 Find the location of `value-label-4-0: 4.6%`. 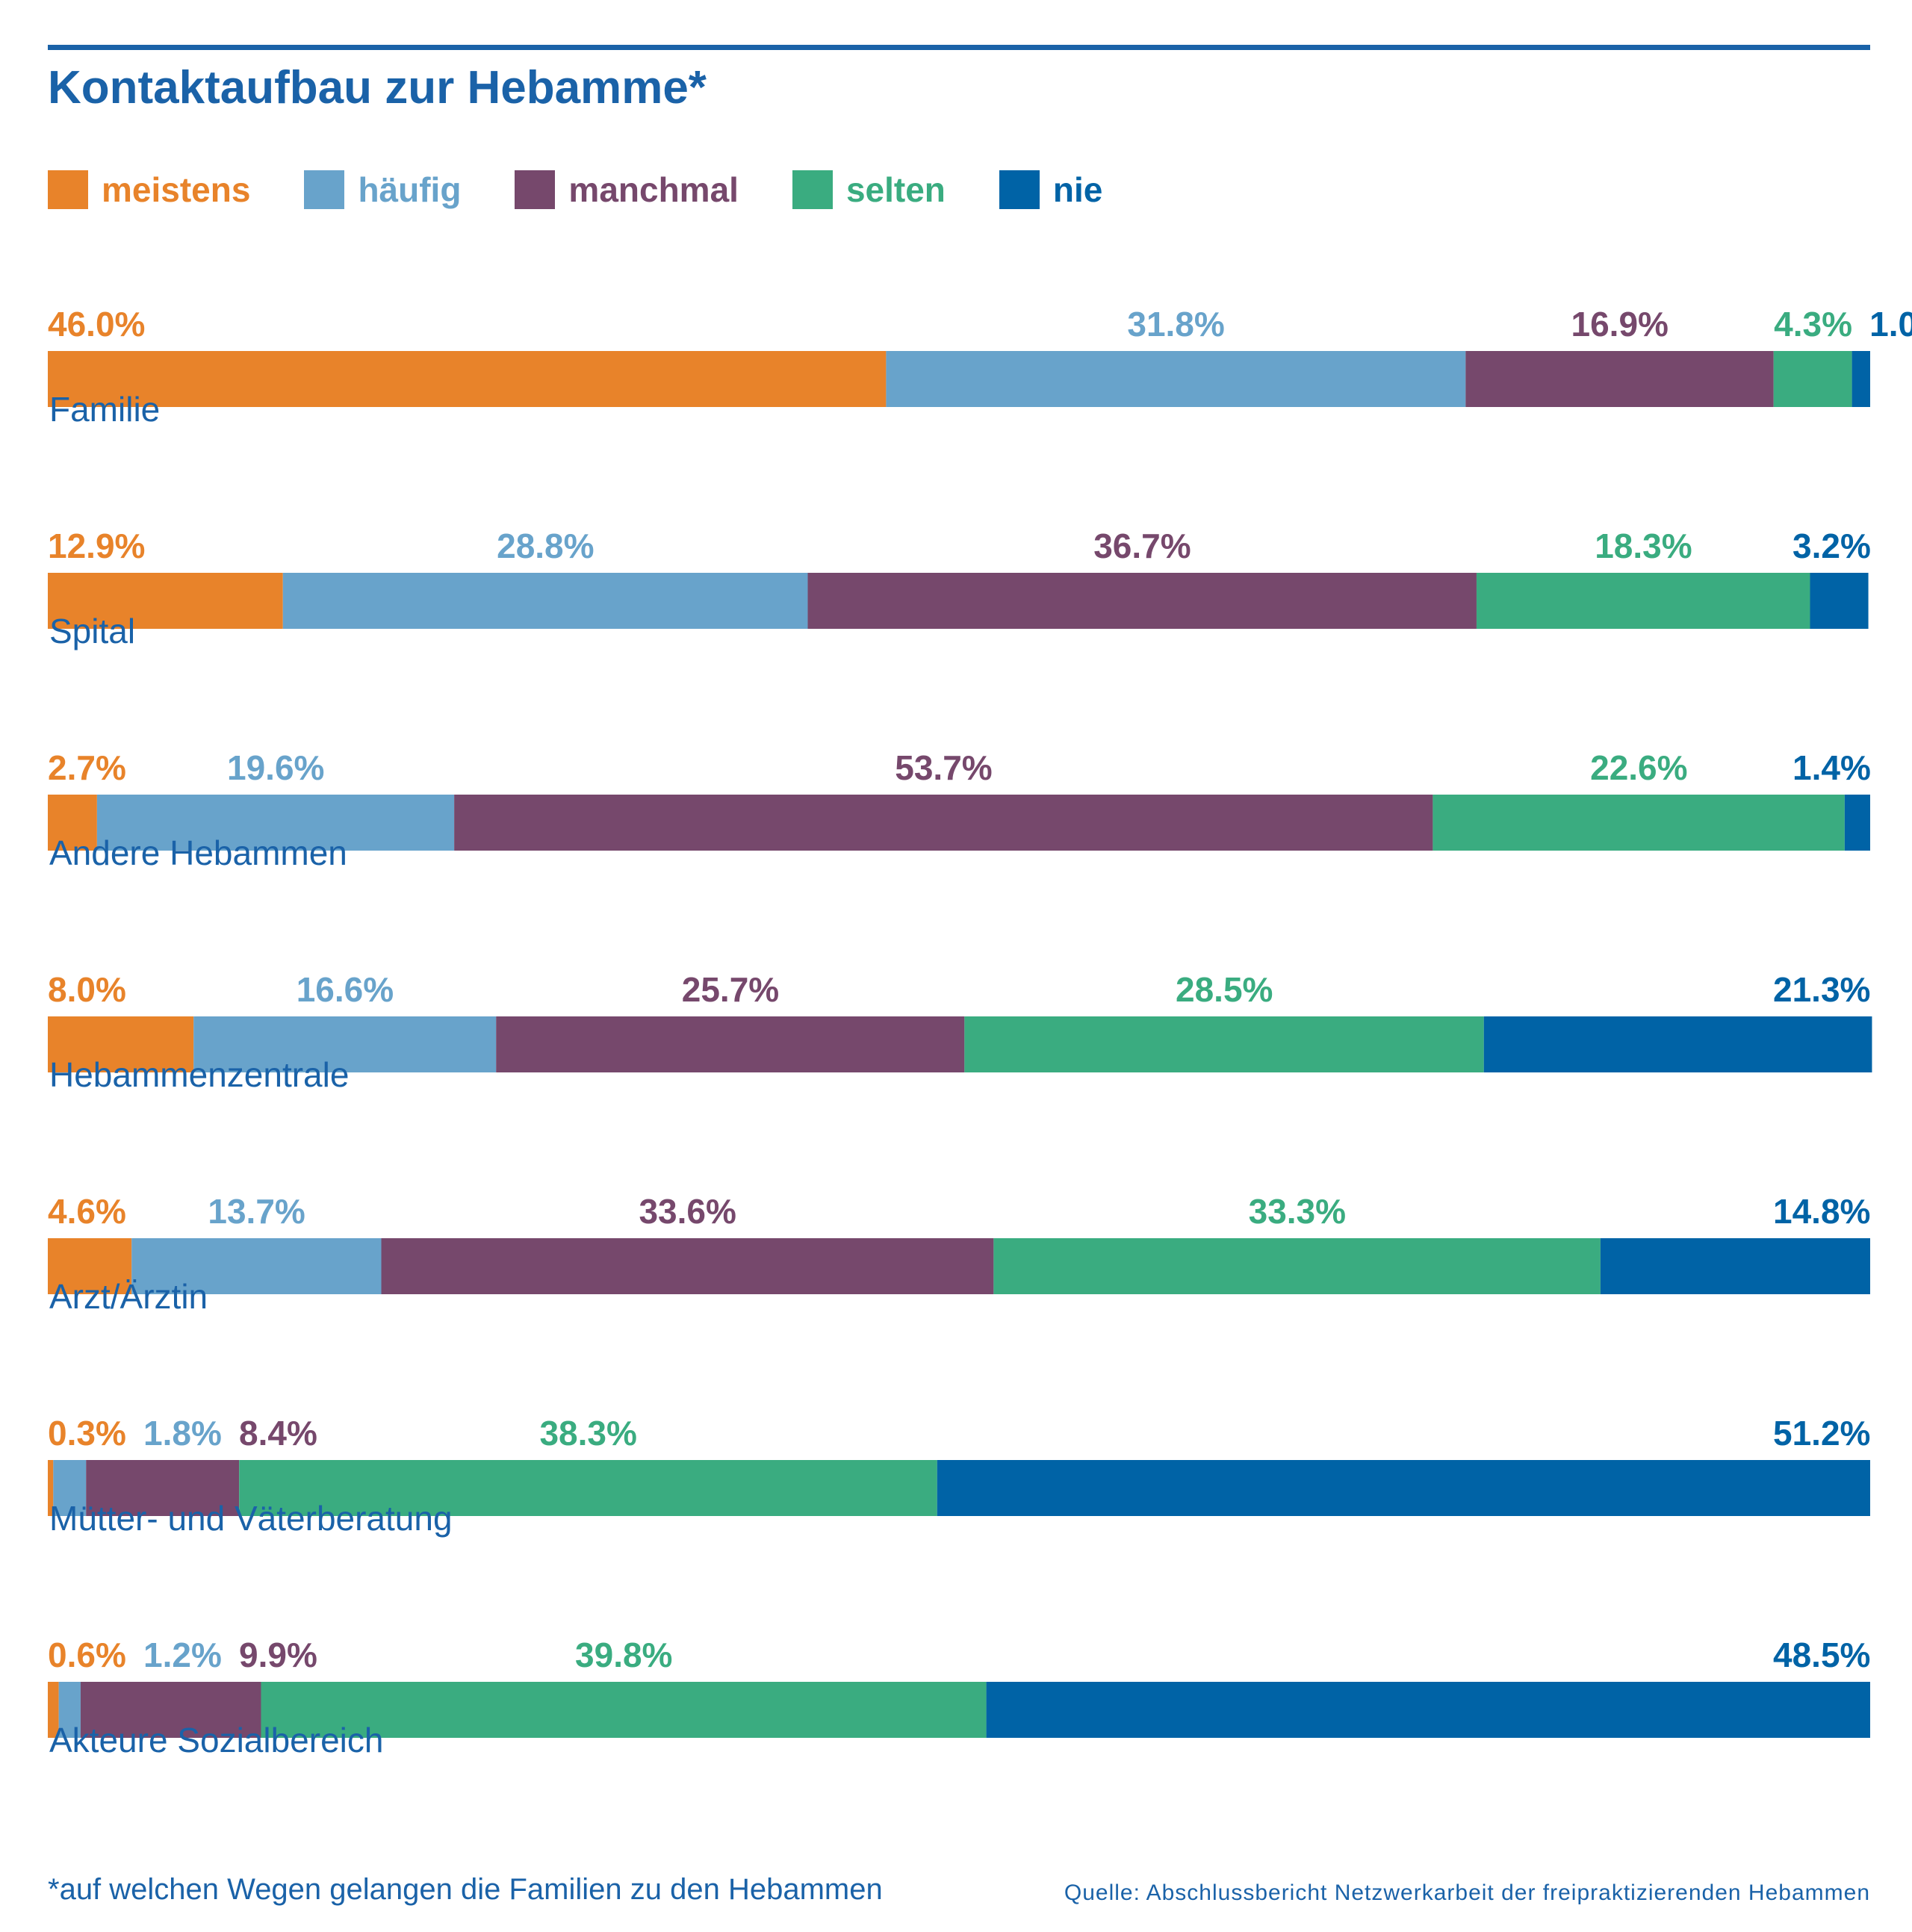

value-label-4-0: 4.6% is located at coordinates (87, 1211).